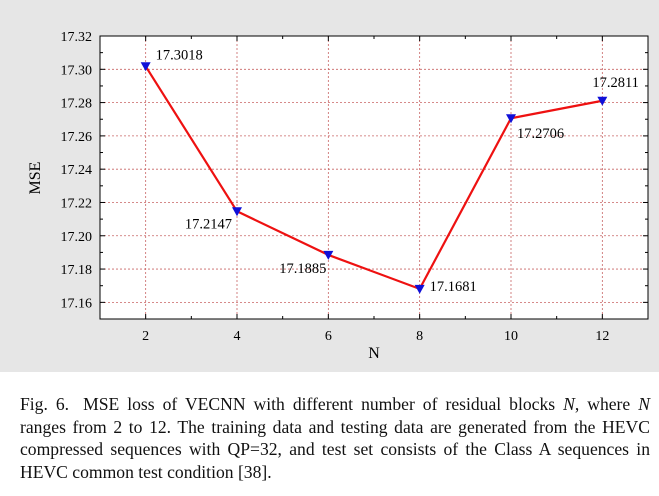  What do you see at coordinates (453, 287) in the screenshot?
I see `data-label: 17.1681` at bounding box center [453, 287].